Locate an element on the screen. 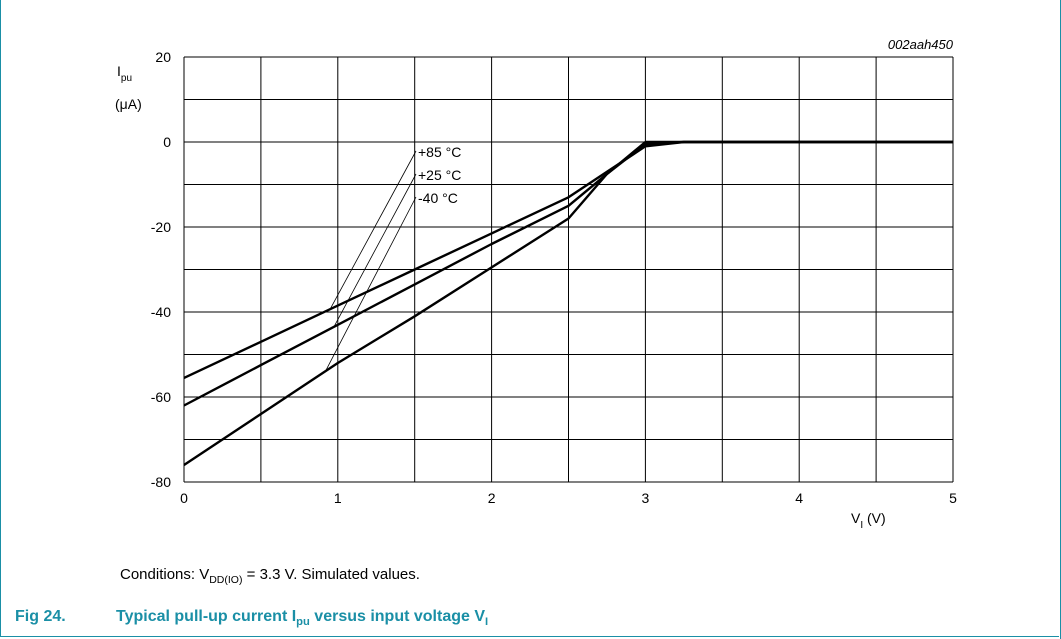 The width and height of the screenshot is (1061, 639). legend-leader-lines is located at coordinates (371, 261).